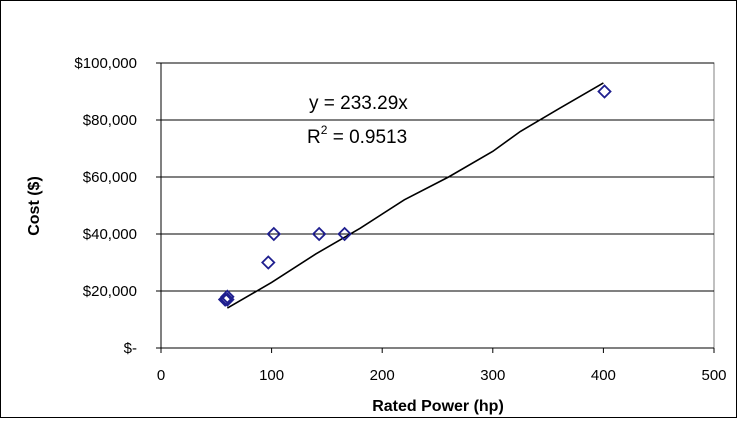  I want to click on y-tick-label: $80,000, so click(110, 120).